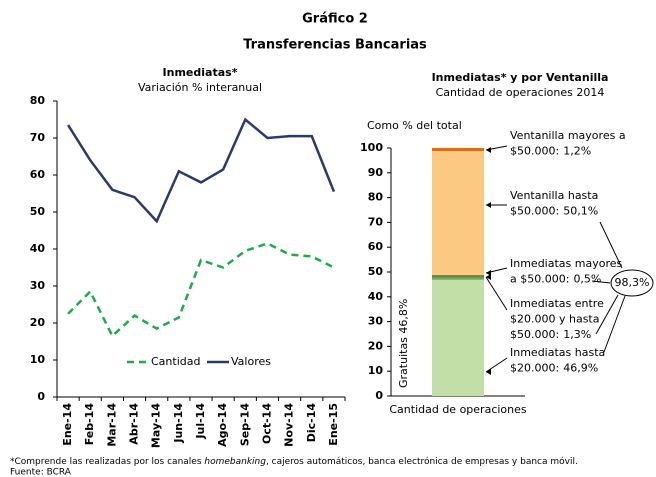 The image size is (656, 477). I want to click on segment-label: Ventanilla mayores a $50.000: 1,2%, so click(568, 143).